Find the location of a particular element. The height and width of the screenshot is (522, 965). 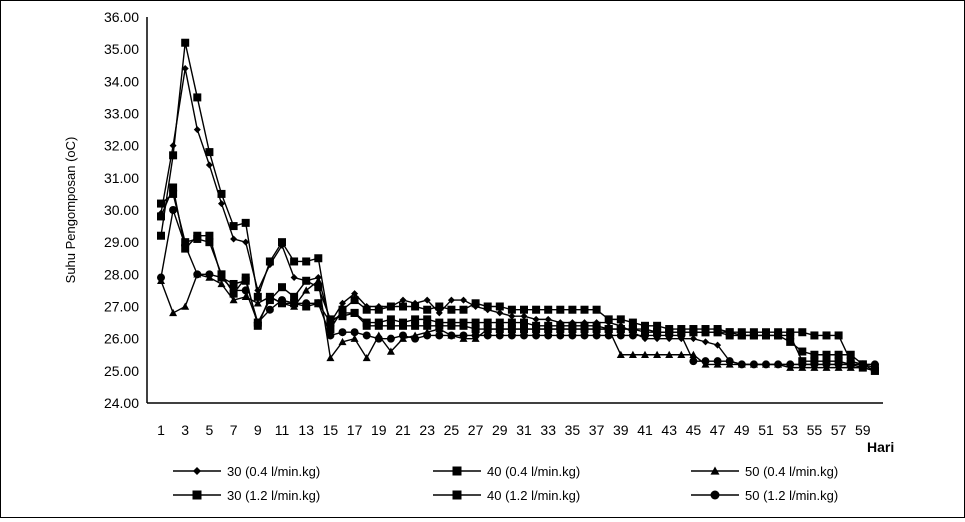

x-tick-label: 17 is located at coordinates (355, 430).